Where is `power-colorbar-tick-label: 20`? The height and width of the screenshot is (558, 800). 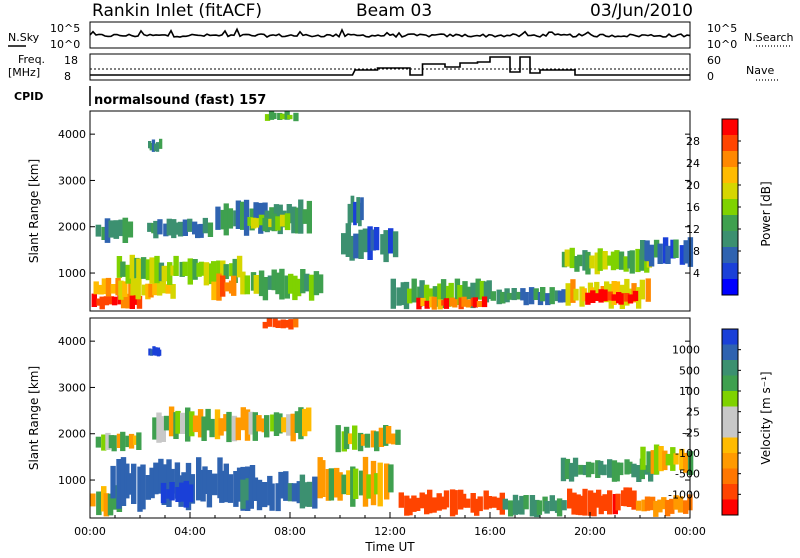 power-colorbar-tick-label: 20 is located at coordinates (693, 185).